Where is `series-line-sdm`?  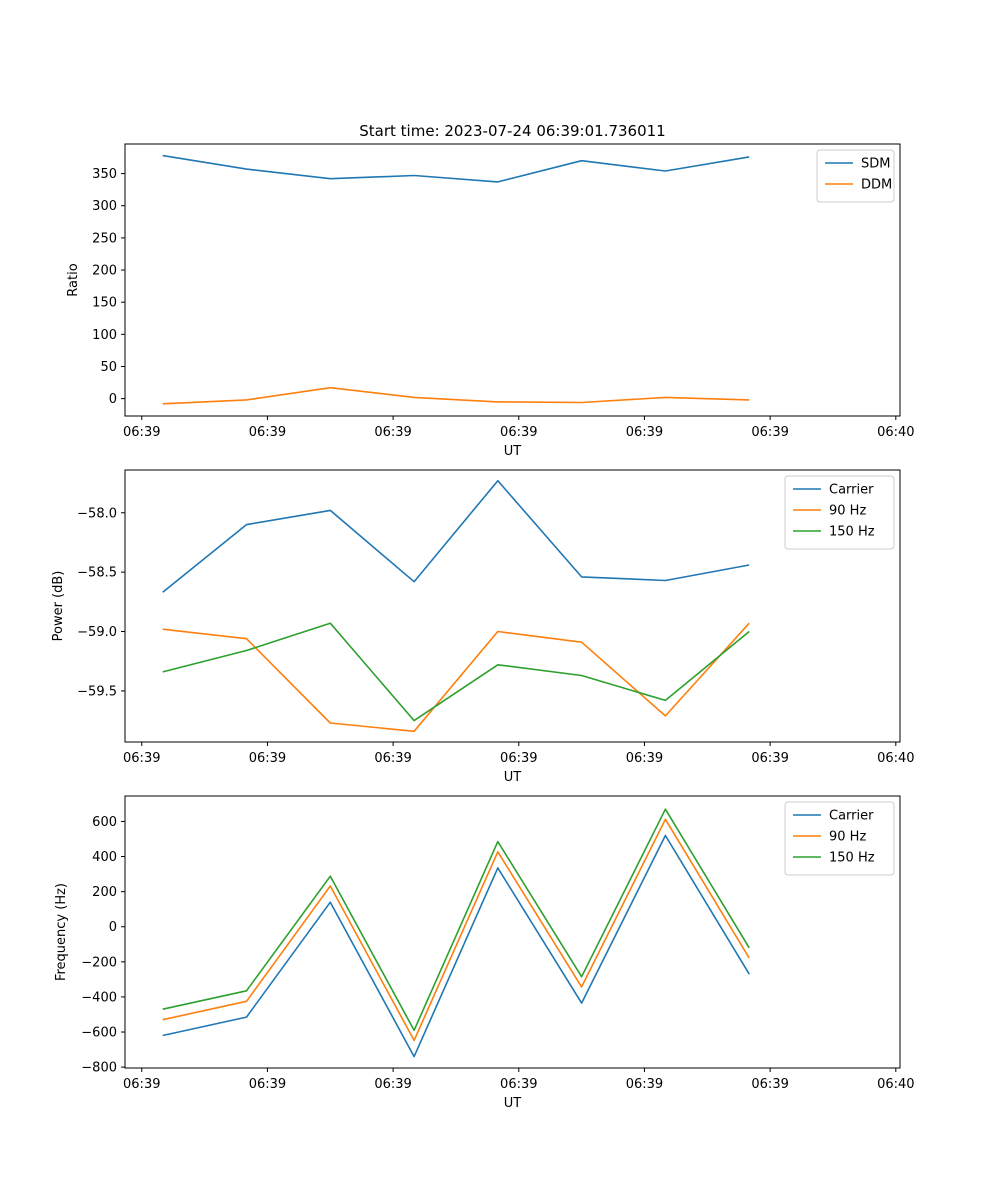 series-line-sdm is located at coordinates (456, 168).